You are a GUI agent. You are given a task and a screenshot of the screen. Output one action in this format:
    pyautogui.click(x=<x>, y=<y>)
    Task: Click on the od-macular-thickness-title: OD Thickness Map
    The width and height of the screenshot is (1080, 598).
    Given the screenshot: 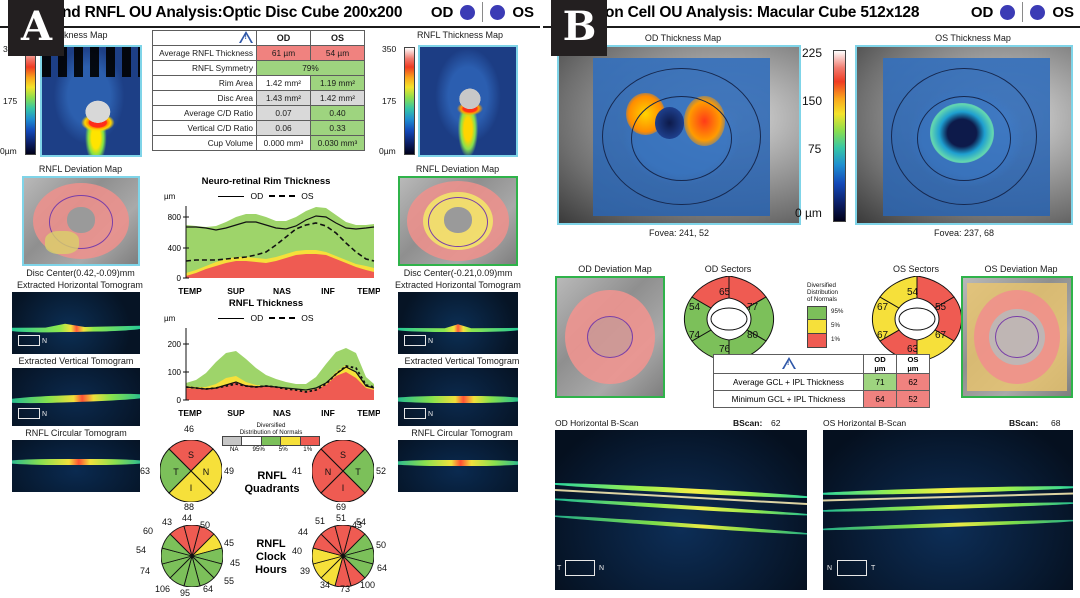 What is the action you would take?
    pyautogui.click(x=683, y=38)
    